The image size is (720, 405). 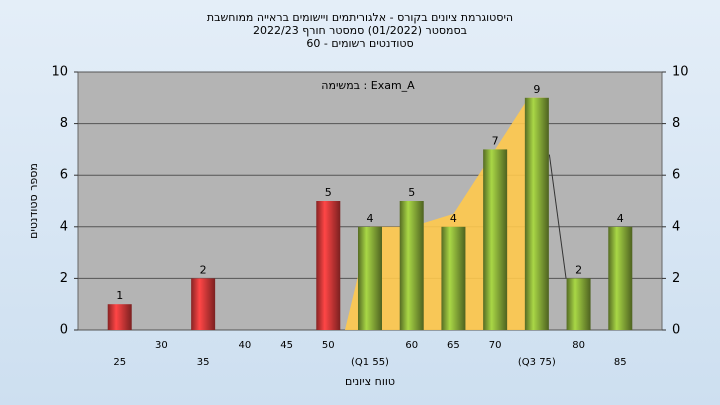 What do you see at coordinates (368, 85) in the screenshot?
I see `annotation: במשימה : Exam_A` at bounding box center [368, 85].